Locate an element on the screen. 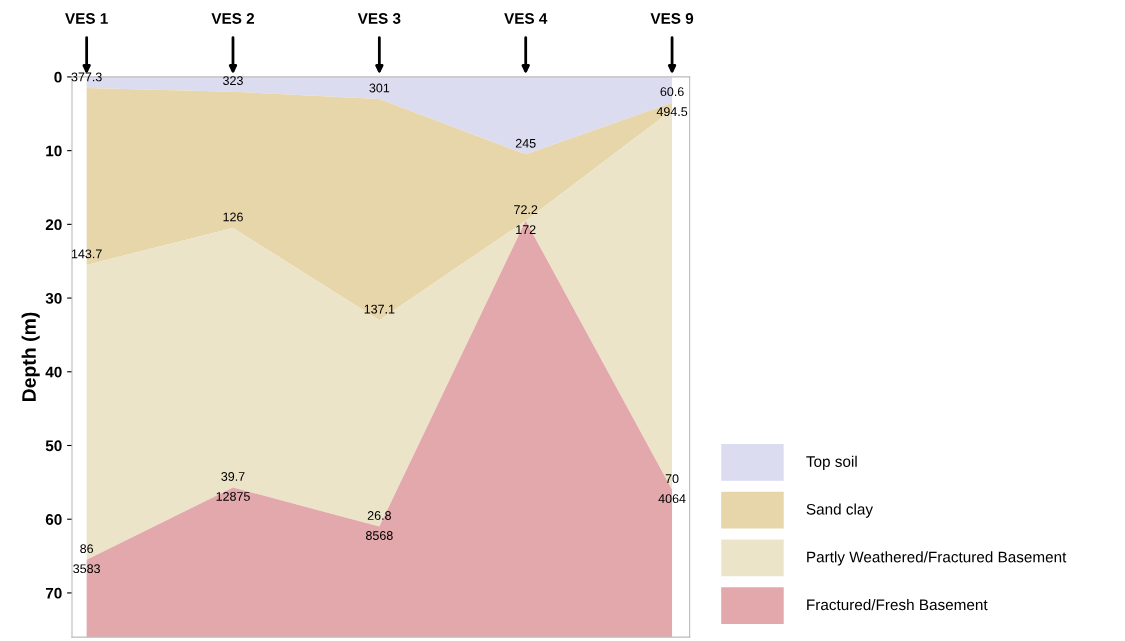  legend-label: Sand clay is located at coordinates (839, 510).